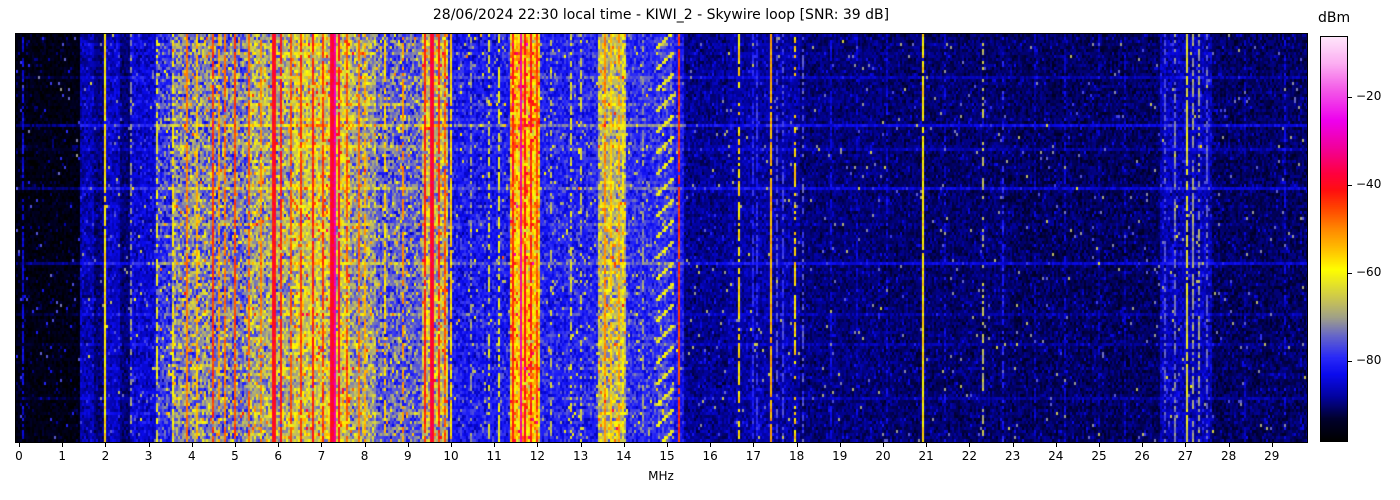 The width and height of the screenshot is (1400, 500). I want to click on colorbar-tick-label: −40, so click(1369, 184).